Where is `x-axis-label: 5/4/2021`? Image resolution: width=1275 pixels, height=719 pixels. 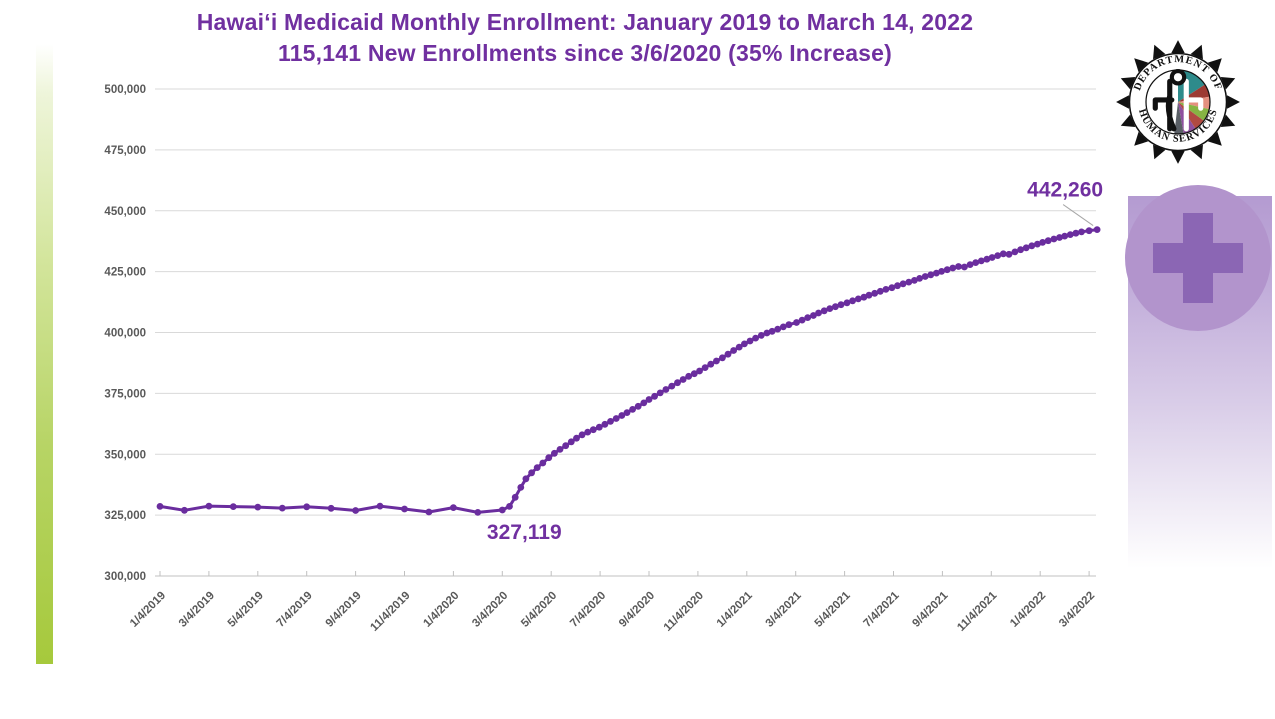
x-axis-label: 5/4/2021 is located at coordinates (833, 609).